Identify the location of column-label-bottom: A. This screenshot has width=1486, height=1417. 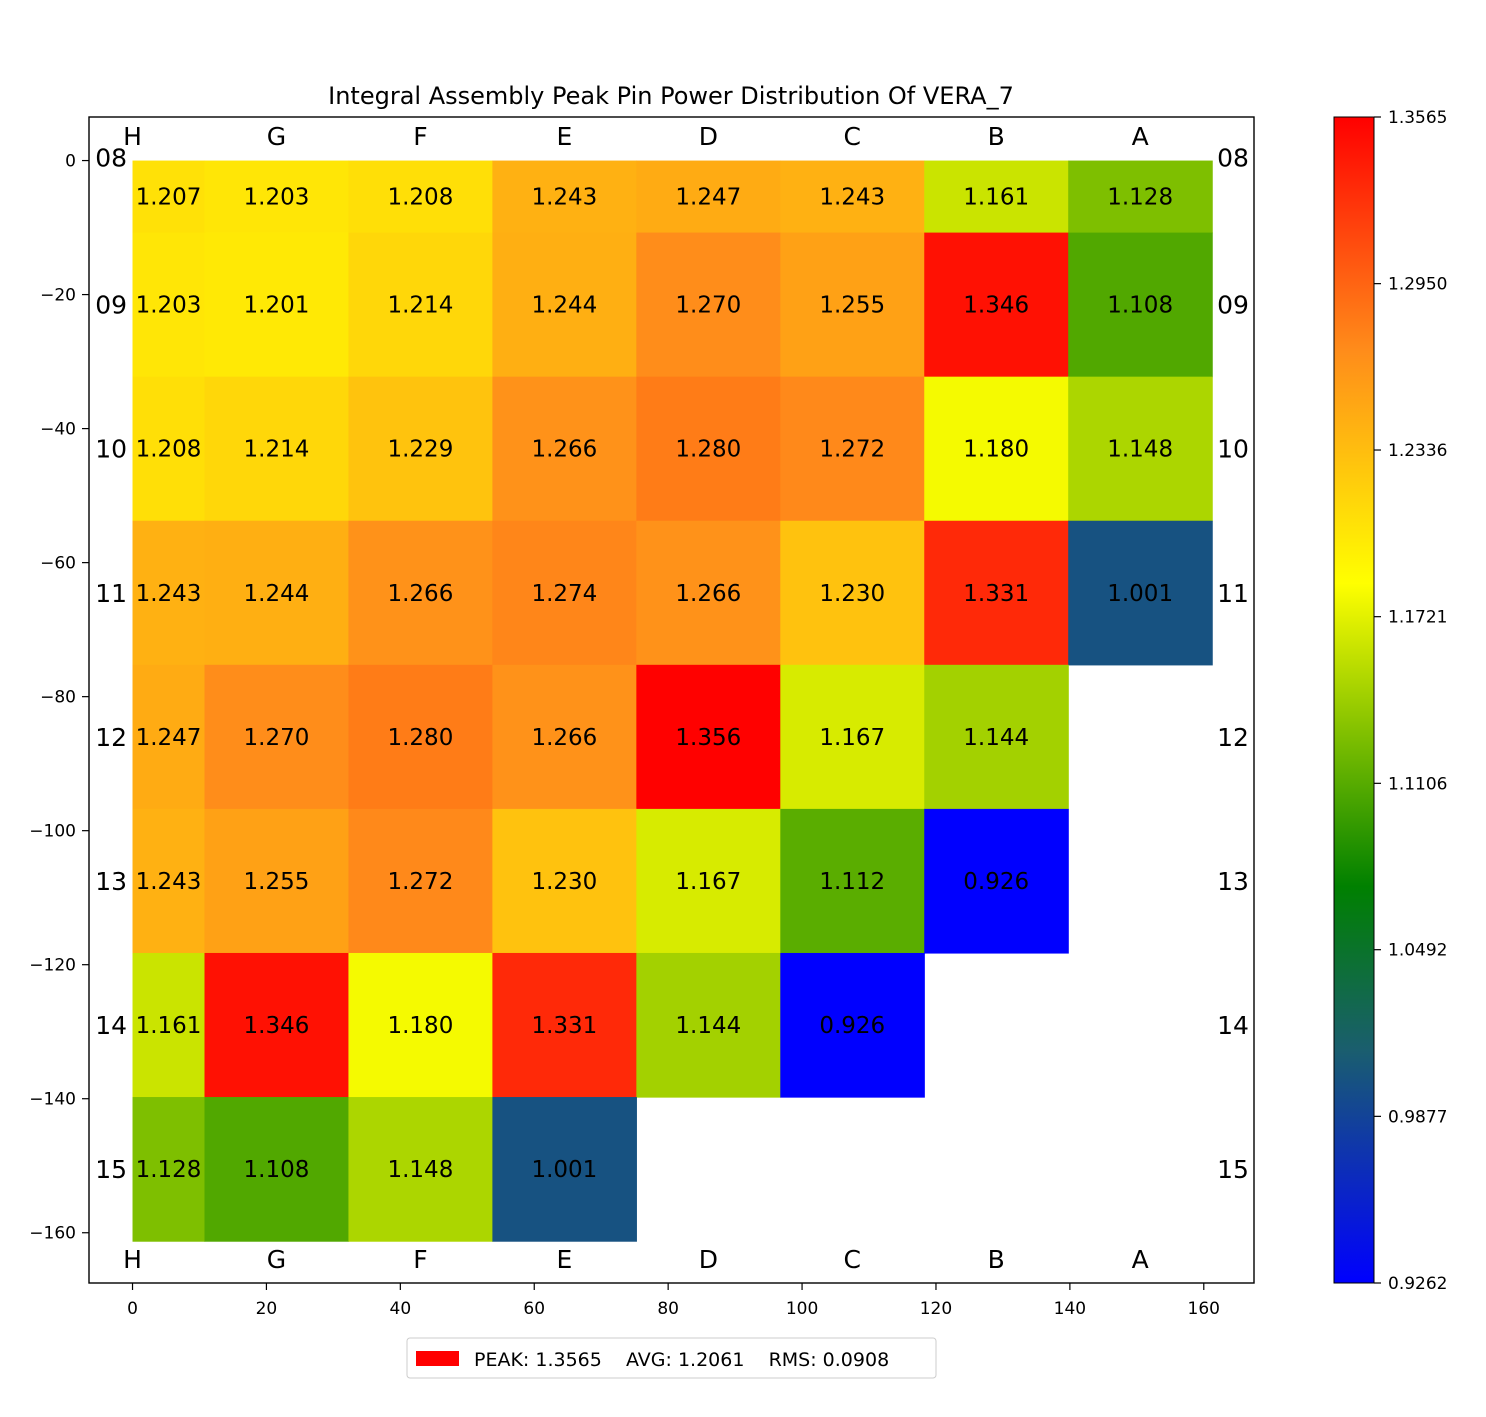
(1140, 1259).